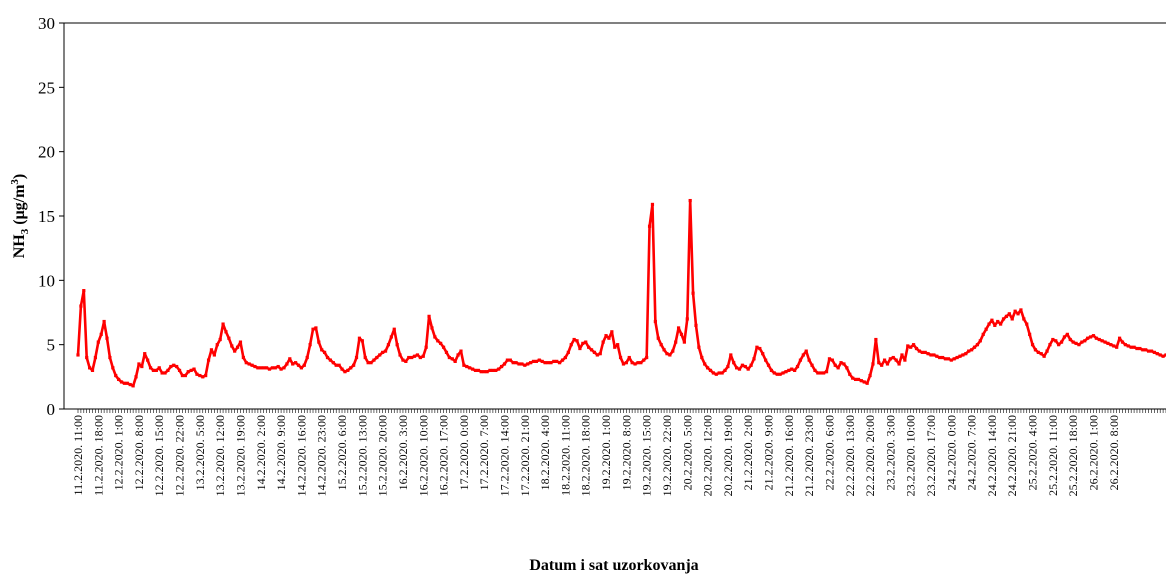  Describe the element at coordinates (748, 452) in the screenshot. I see `x-tick-label: 21.2.2020. 2:00` at that location.